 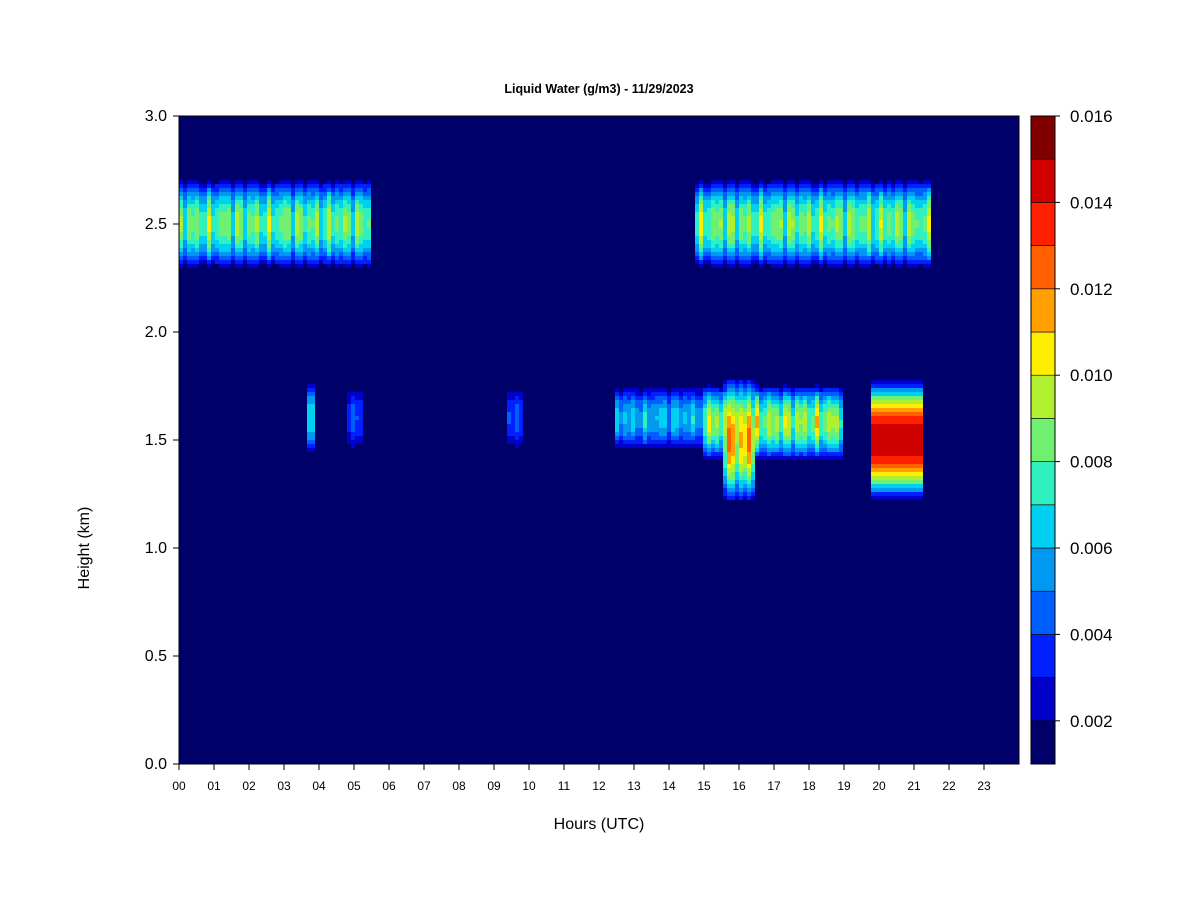 What do you see at coordinates (949, 786) in the screenshot?
I see `x-tick-label: 22` at bounding box center [949, 786].